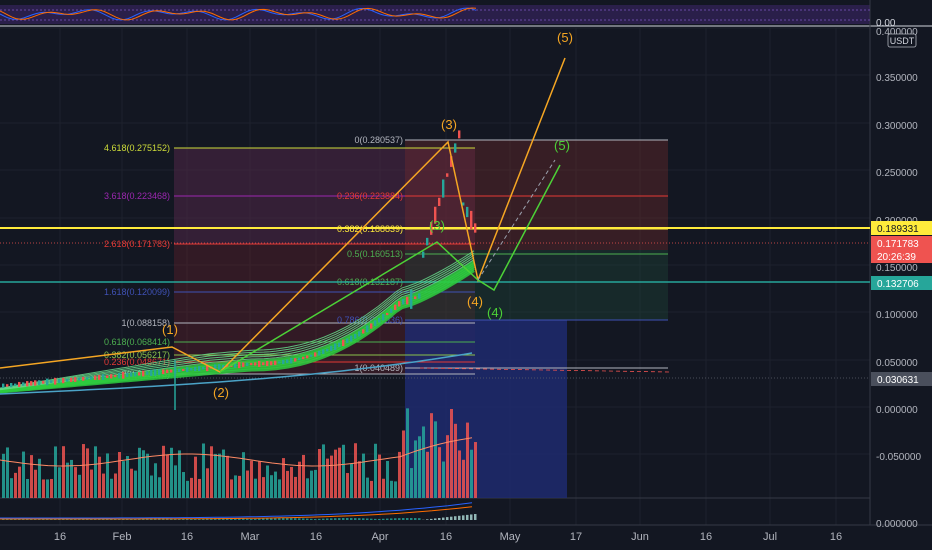 This screenshot has height=550, width=932. Describe the element at coordinates (378, 140) in the screenshot. I see `fib-retracement-label: 0(0.280537)` at that location.